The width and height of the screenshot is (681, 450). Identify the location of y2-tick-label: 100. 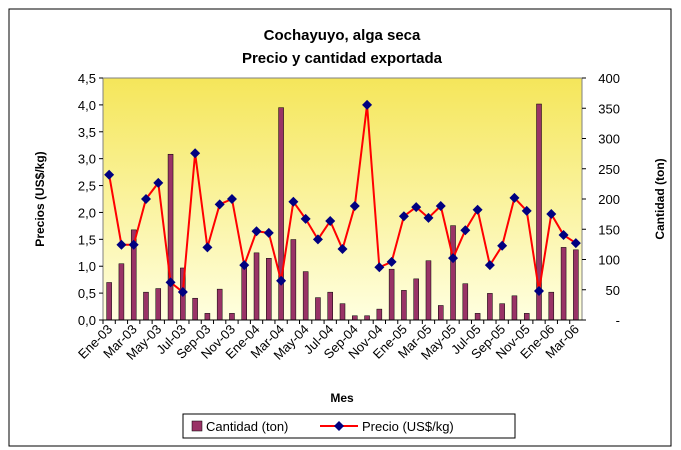
(609, 260).